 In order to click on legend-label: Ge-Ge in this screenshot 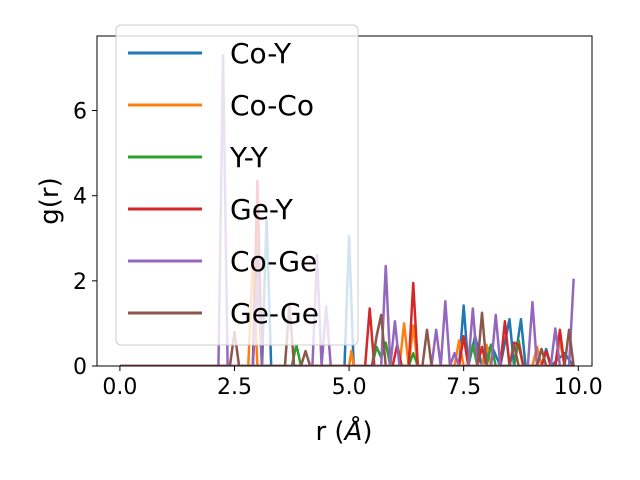, I will do `click(274, 313)`.